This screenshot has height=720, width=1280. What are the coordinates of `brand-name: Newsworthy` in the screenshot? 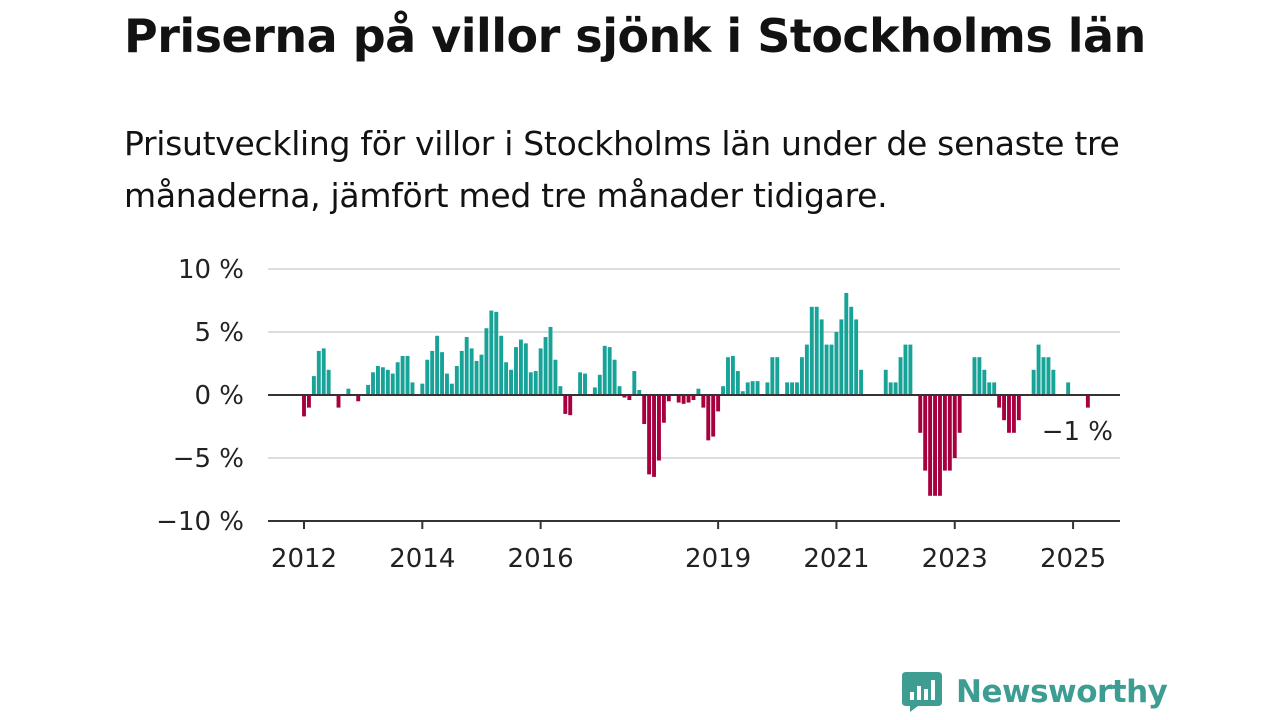 It's located at (1062, 692).